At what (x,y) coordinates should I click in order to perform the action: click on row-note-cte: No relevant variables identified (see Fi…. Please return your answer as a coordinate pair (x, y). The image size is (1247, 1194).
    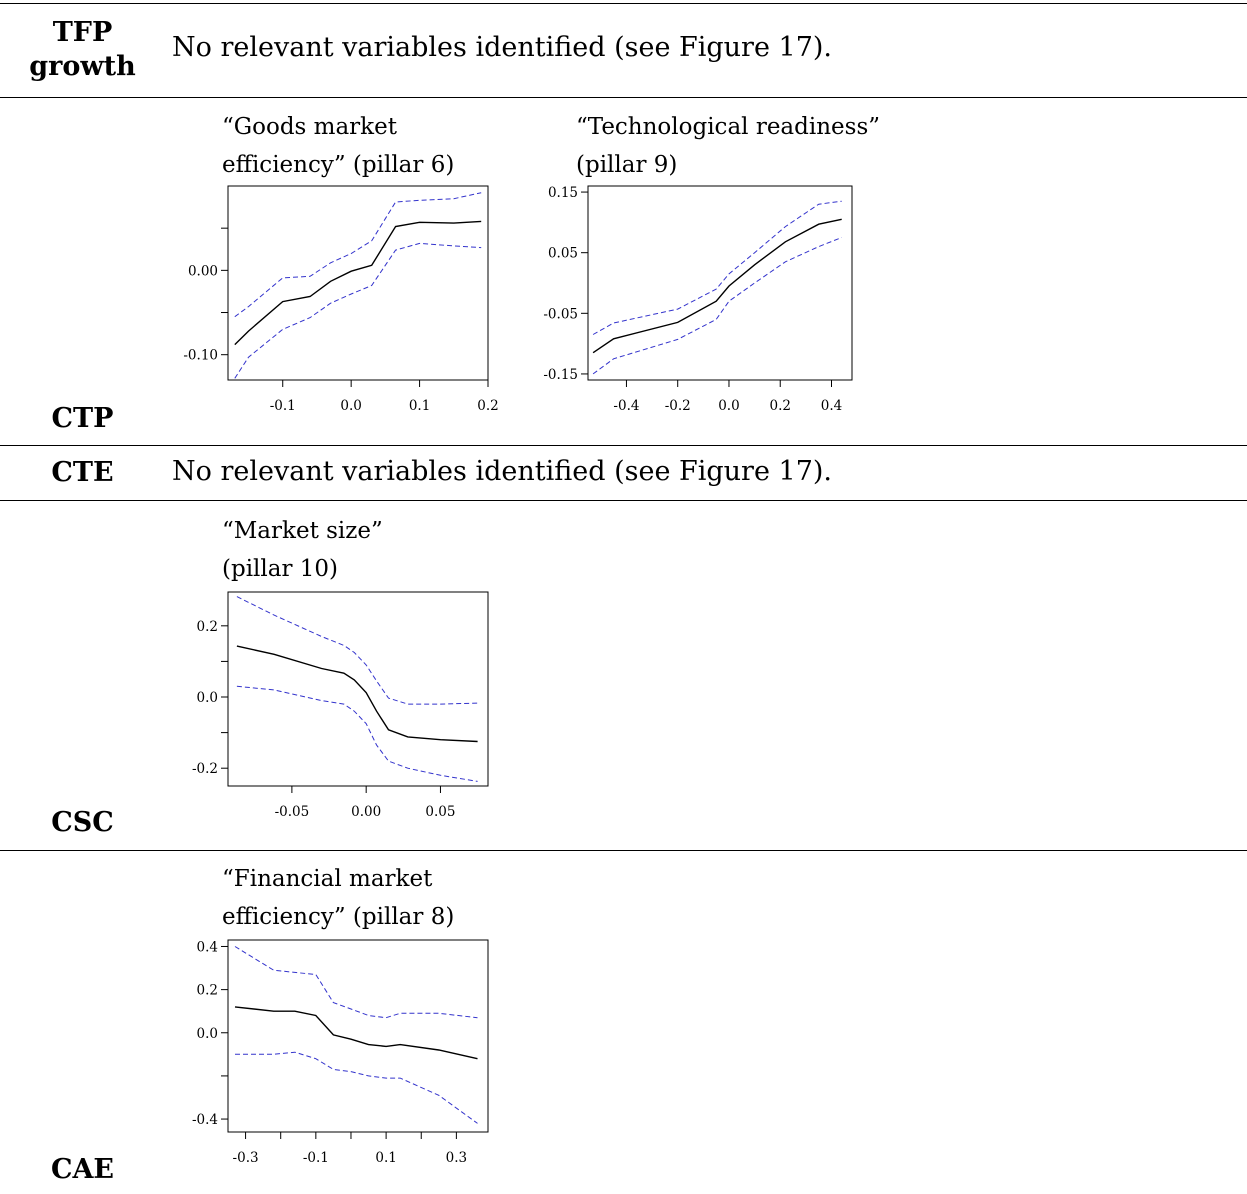
    Looking at the image, I should click on (502, 471).